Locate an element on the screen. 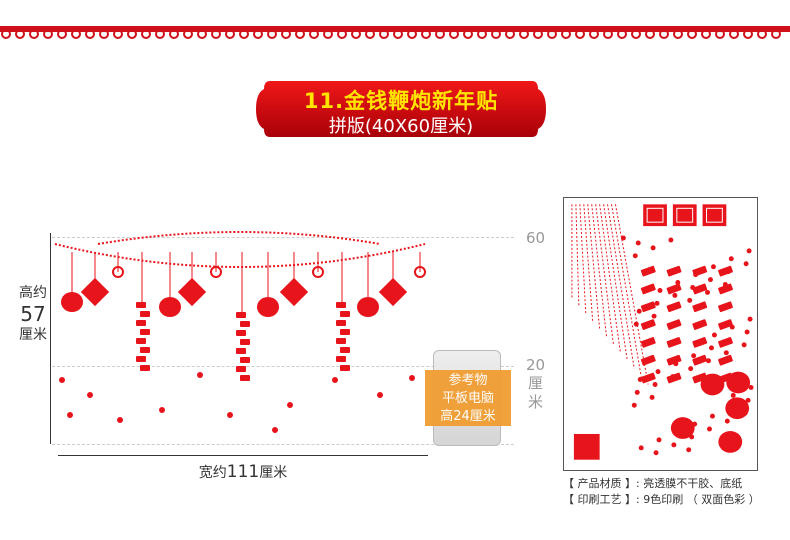  fu-diamond-icon is located at coordinates (294, 292).